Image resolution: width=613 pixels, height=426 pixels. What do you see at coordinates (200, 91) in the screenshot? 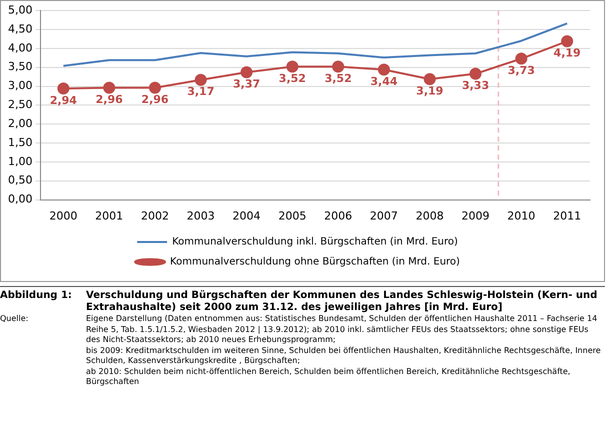
I see `data-label: 3,17` at bounding box center [200, 91].